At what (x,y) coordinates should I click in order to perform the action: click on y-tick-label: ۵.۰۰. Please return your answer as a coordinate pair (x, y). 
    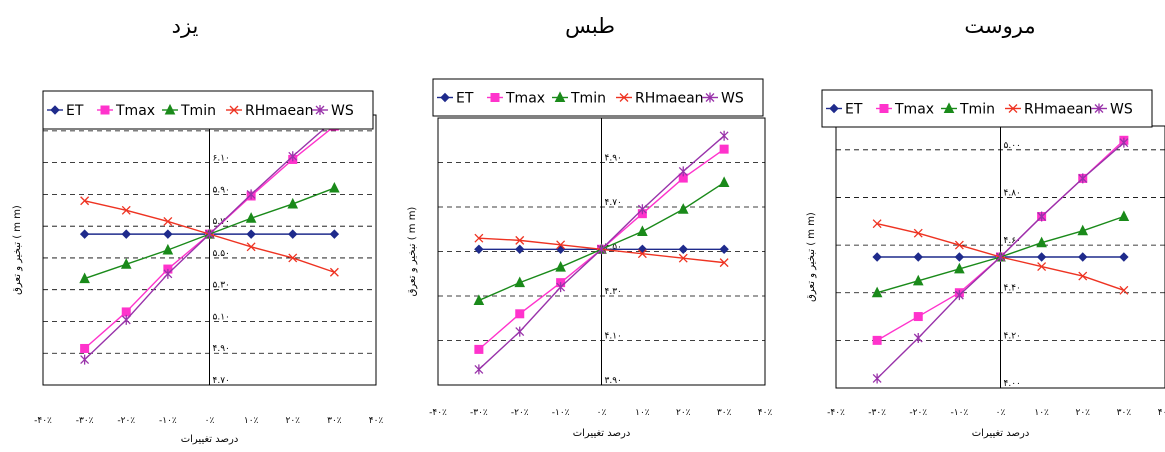
    Looking at the image, I should click on (1012, 146).